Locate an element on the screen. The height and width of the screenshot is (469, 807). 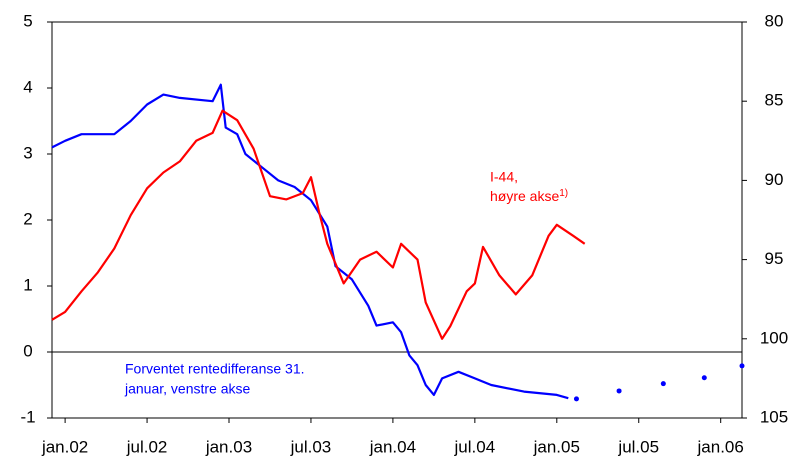
y-tick-label: -1 is located at coordinates (27, 416).